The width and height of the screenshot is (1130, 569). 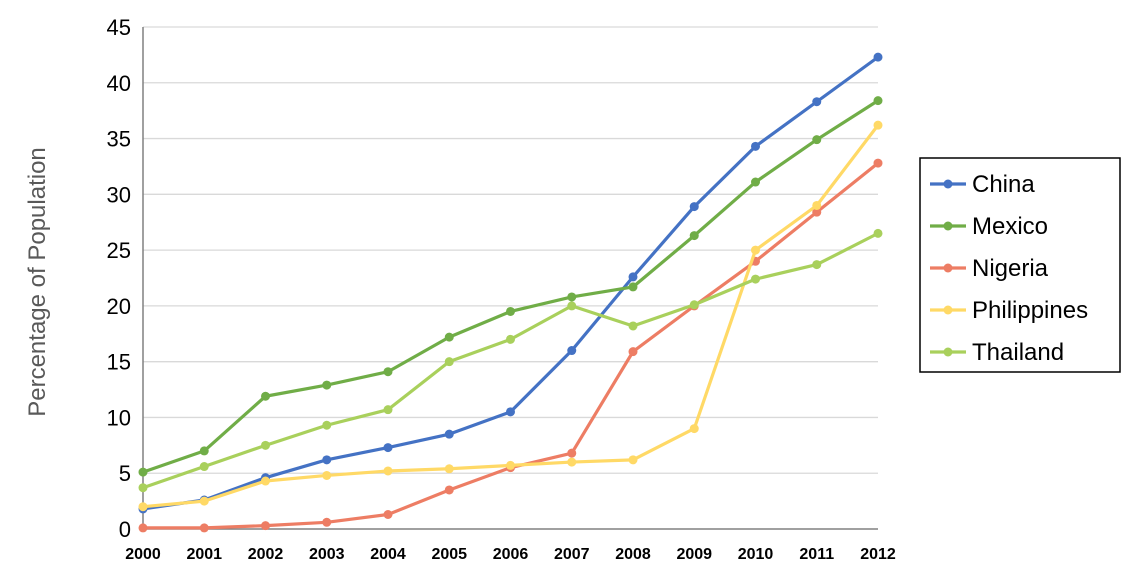 I want to click on point-philippines-2008, so click(x=633, y=460).